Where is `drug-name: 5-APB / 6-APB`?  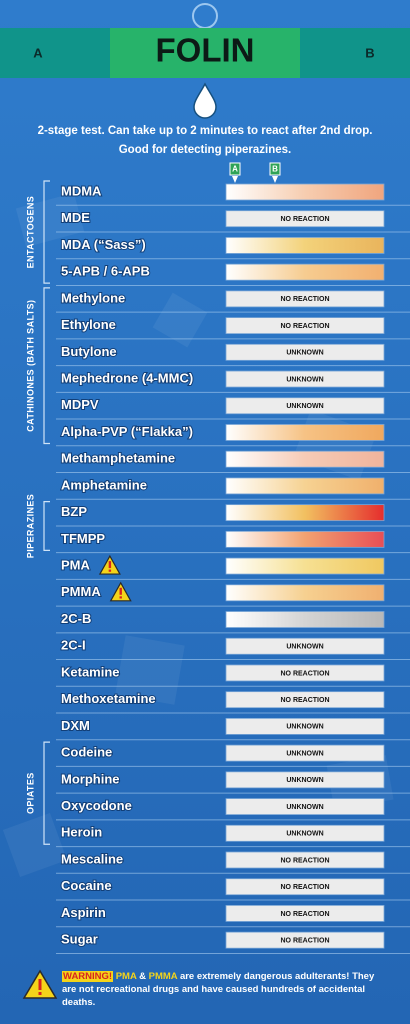 drug-name: 5-APB / 6-APB is located at coordinates (105, 271).